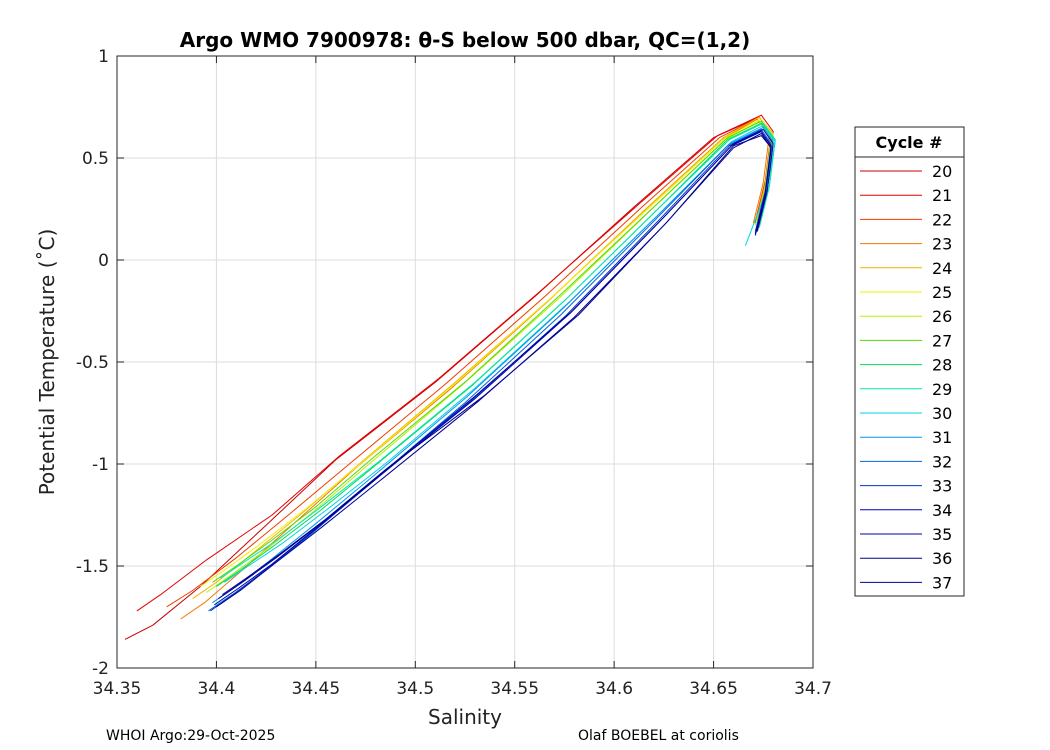  Describe the element at coordinates (942, 510) in the screenshot. I see `legend-label: 34` at that location.